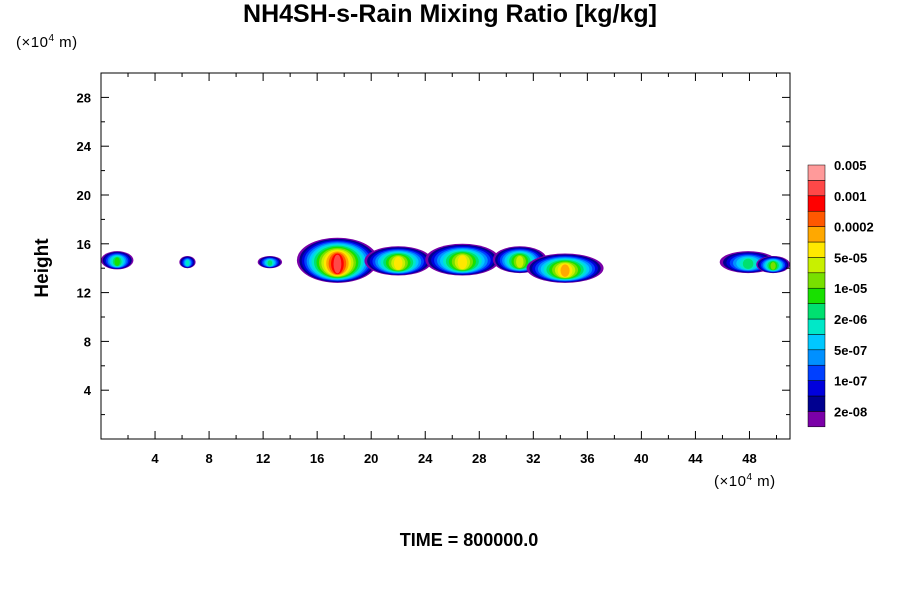 The width and height of the screenshot is (900, 600). Describe the element at coordinates (425, 458) in the screenshot. I see `x-tick-label: 24` at that location.